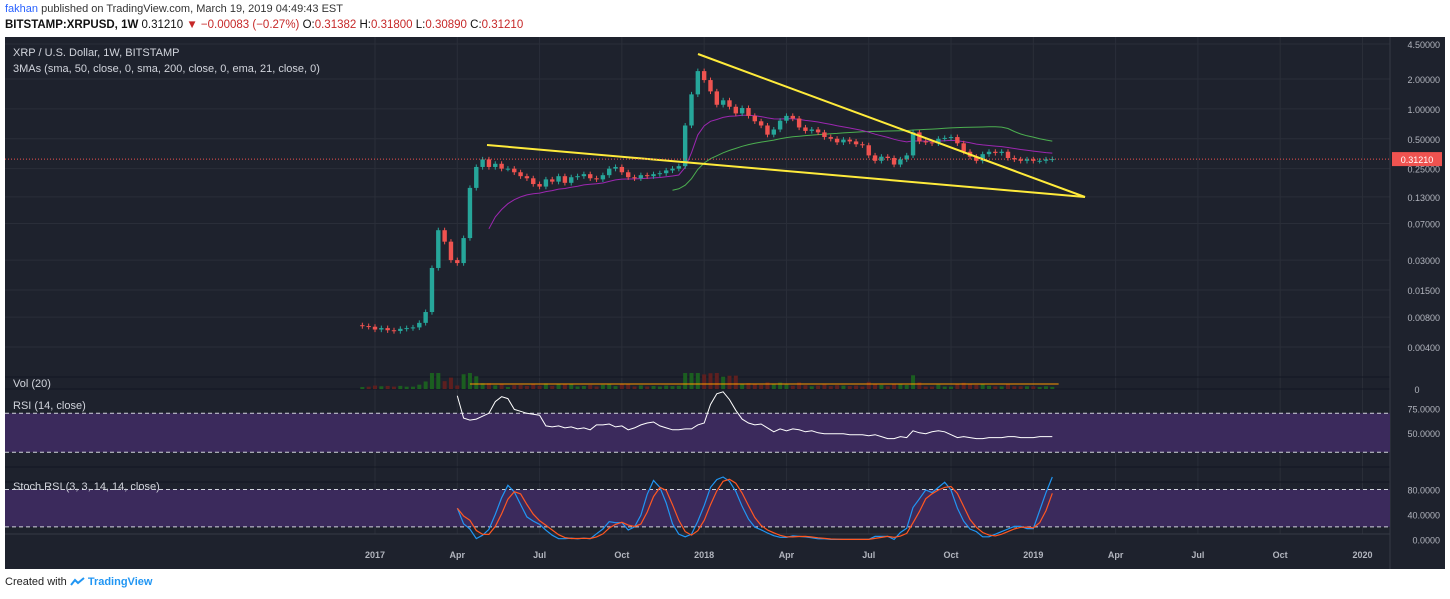 This screenshot has height=599, width=1450. I want to click on close-label: C:, so click(476, 25).